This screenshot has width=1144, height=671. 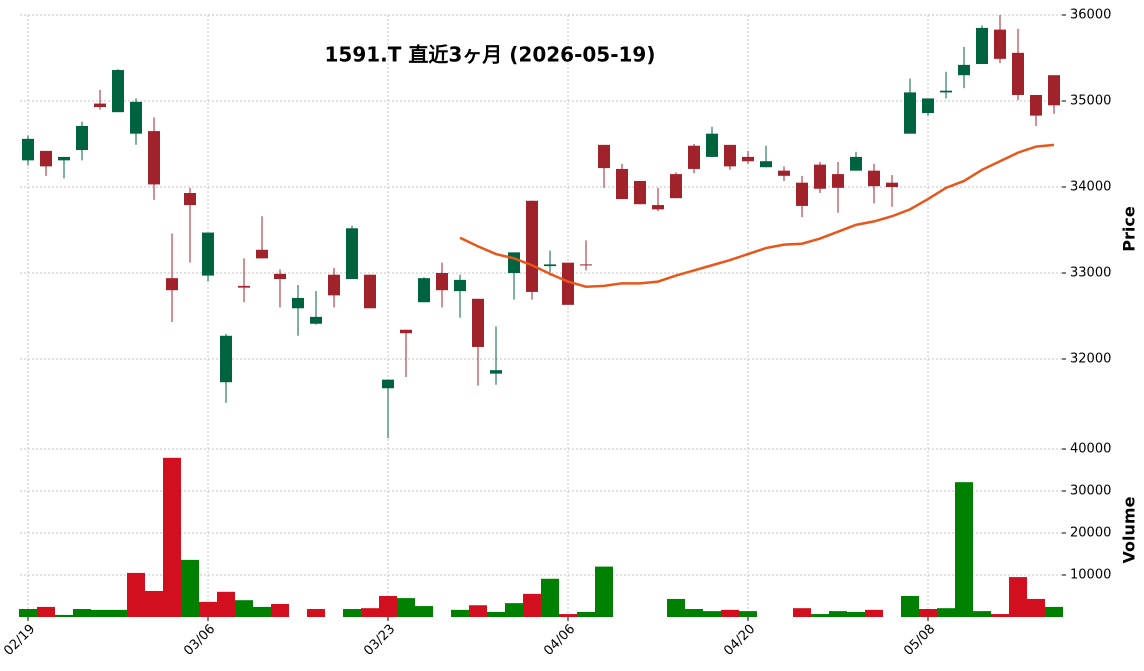 I want to click on chart-title: 1591.T 直近3ヶ月 (2026-05-19), so click(x=490, y=55).